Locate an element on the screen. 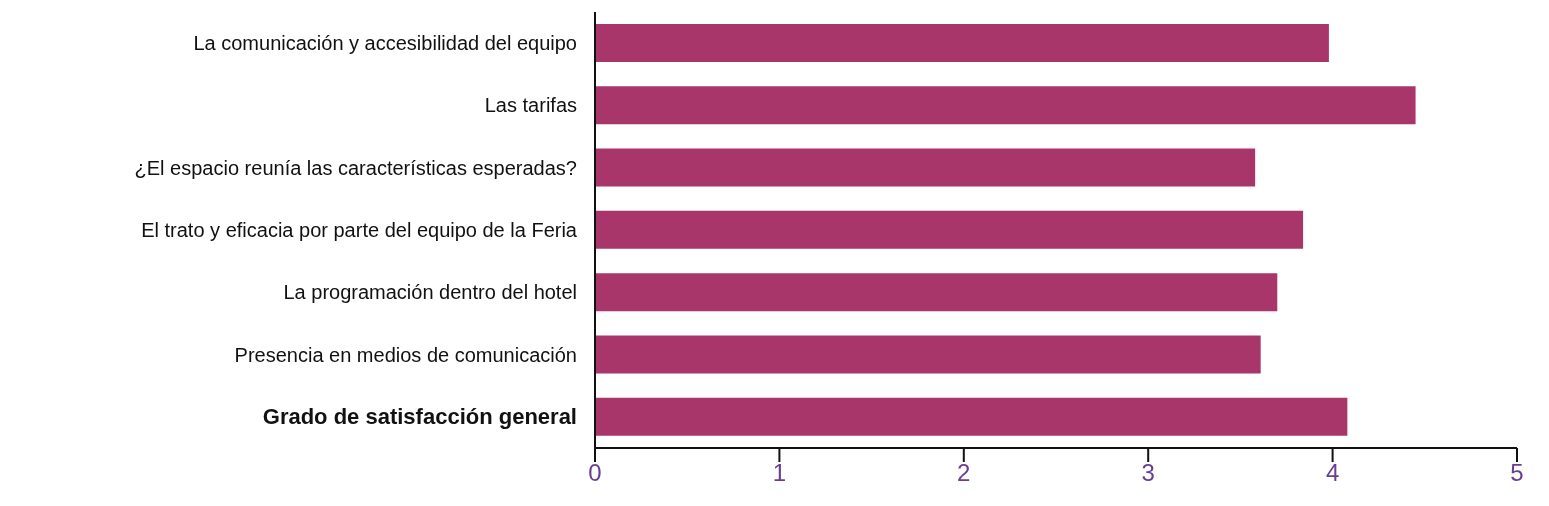 The height and width of the screenshot is (506, 1549). y-tick-label: Grado de satisfacción general is located at coordinates (419, 416).